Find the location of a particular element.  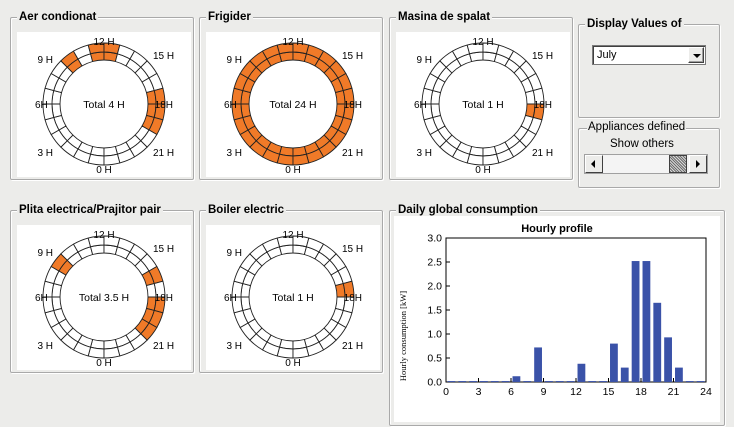

month-select: July is located at coordinates (649, 55).